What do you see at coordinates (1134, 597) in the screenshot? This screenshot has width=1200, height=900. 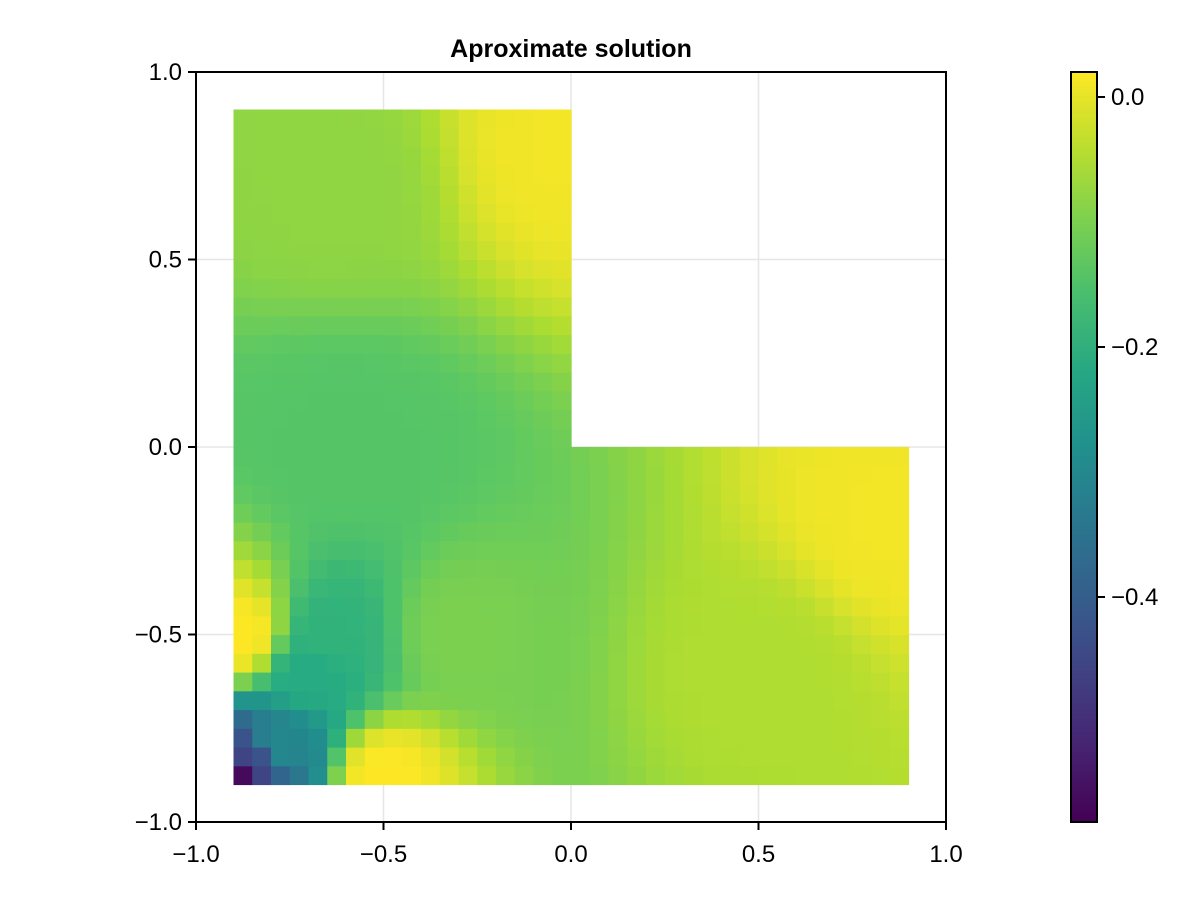 I see `colorbar-tick-label: −0.4` at bounding box center [1134, 597].